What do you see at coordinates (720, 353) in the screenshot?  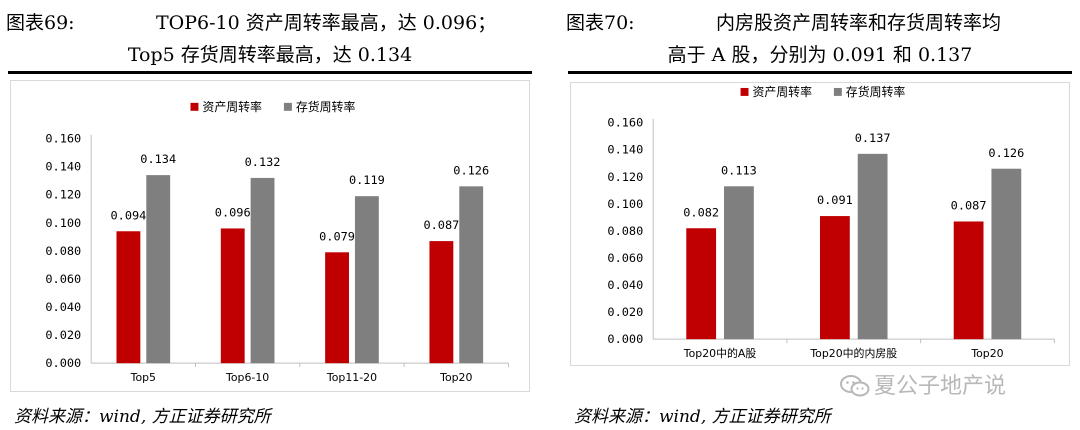 I see `x-category-label: Top20中的A股` at bounding box center [720, 353].